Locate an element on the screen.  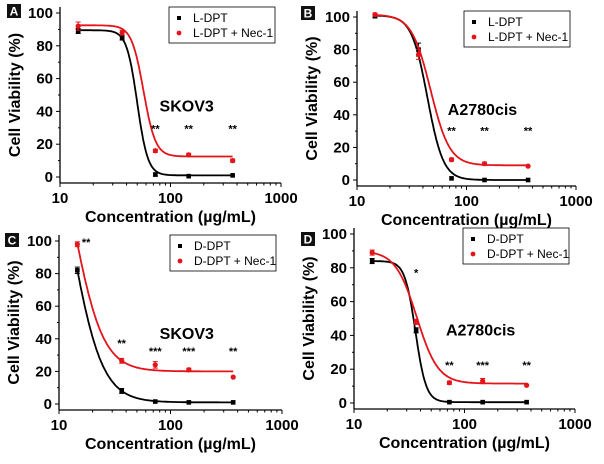
panel-label: B is located at coordinates (308, 14).